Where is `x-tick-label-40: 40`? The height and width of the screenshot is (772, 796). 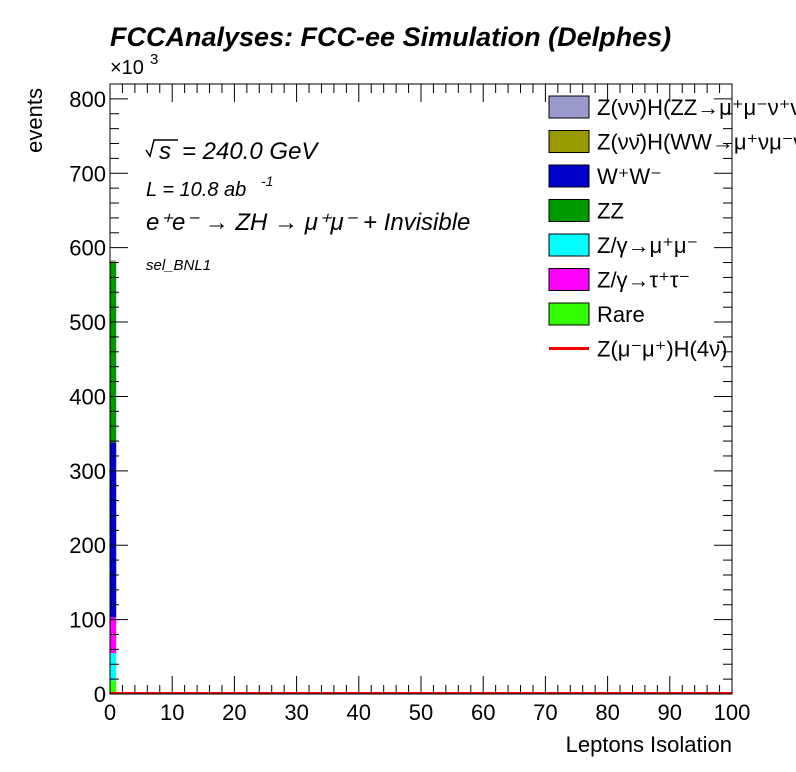
x-tick-label-40: 40 is located at coordinates (359, 712).